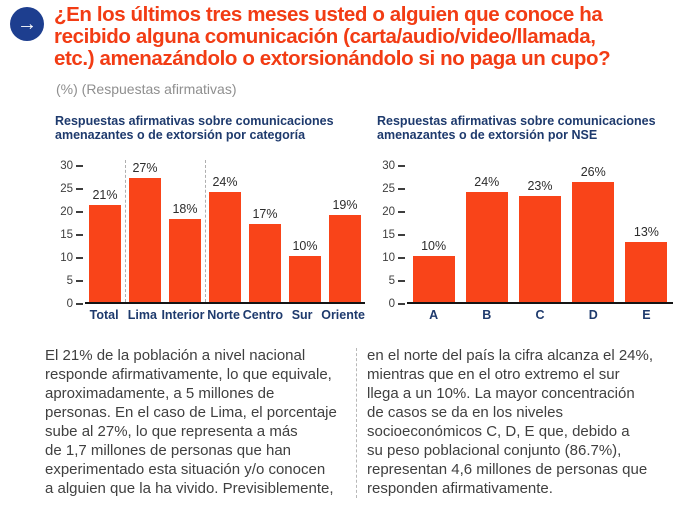 This screenshot has height=505, width=686. I want to click on x-label-norte: Norte, so click(223, 315).